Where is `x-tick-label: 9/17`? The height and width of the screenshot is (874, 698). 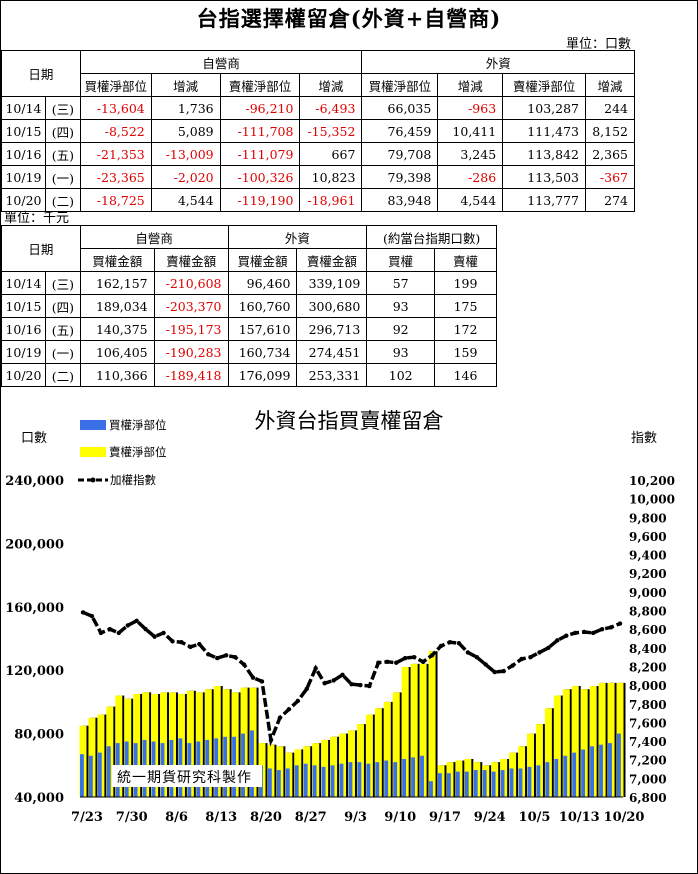 x-tick-label: 9/17 is located at coordinates (445, 817).